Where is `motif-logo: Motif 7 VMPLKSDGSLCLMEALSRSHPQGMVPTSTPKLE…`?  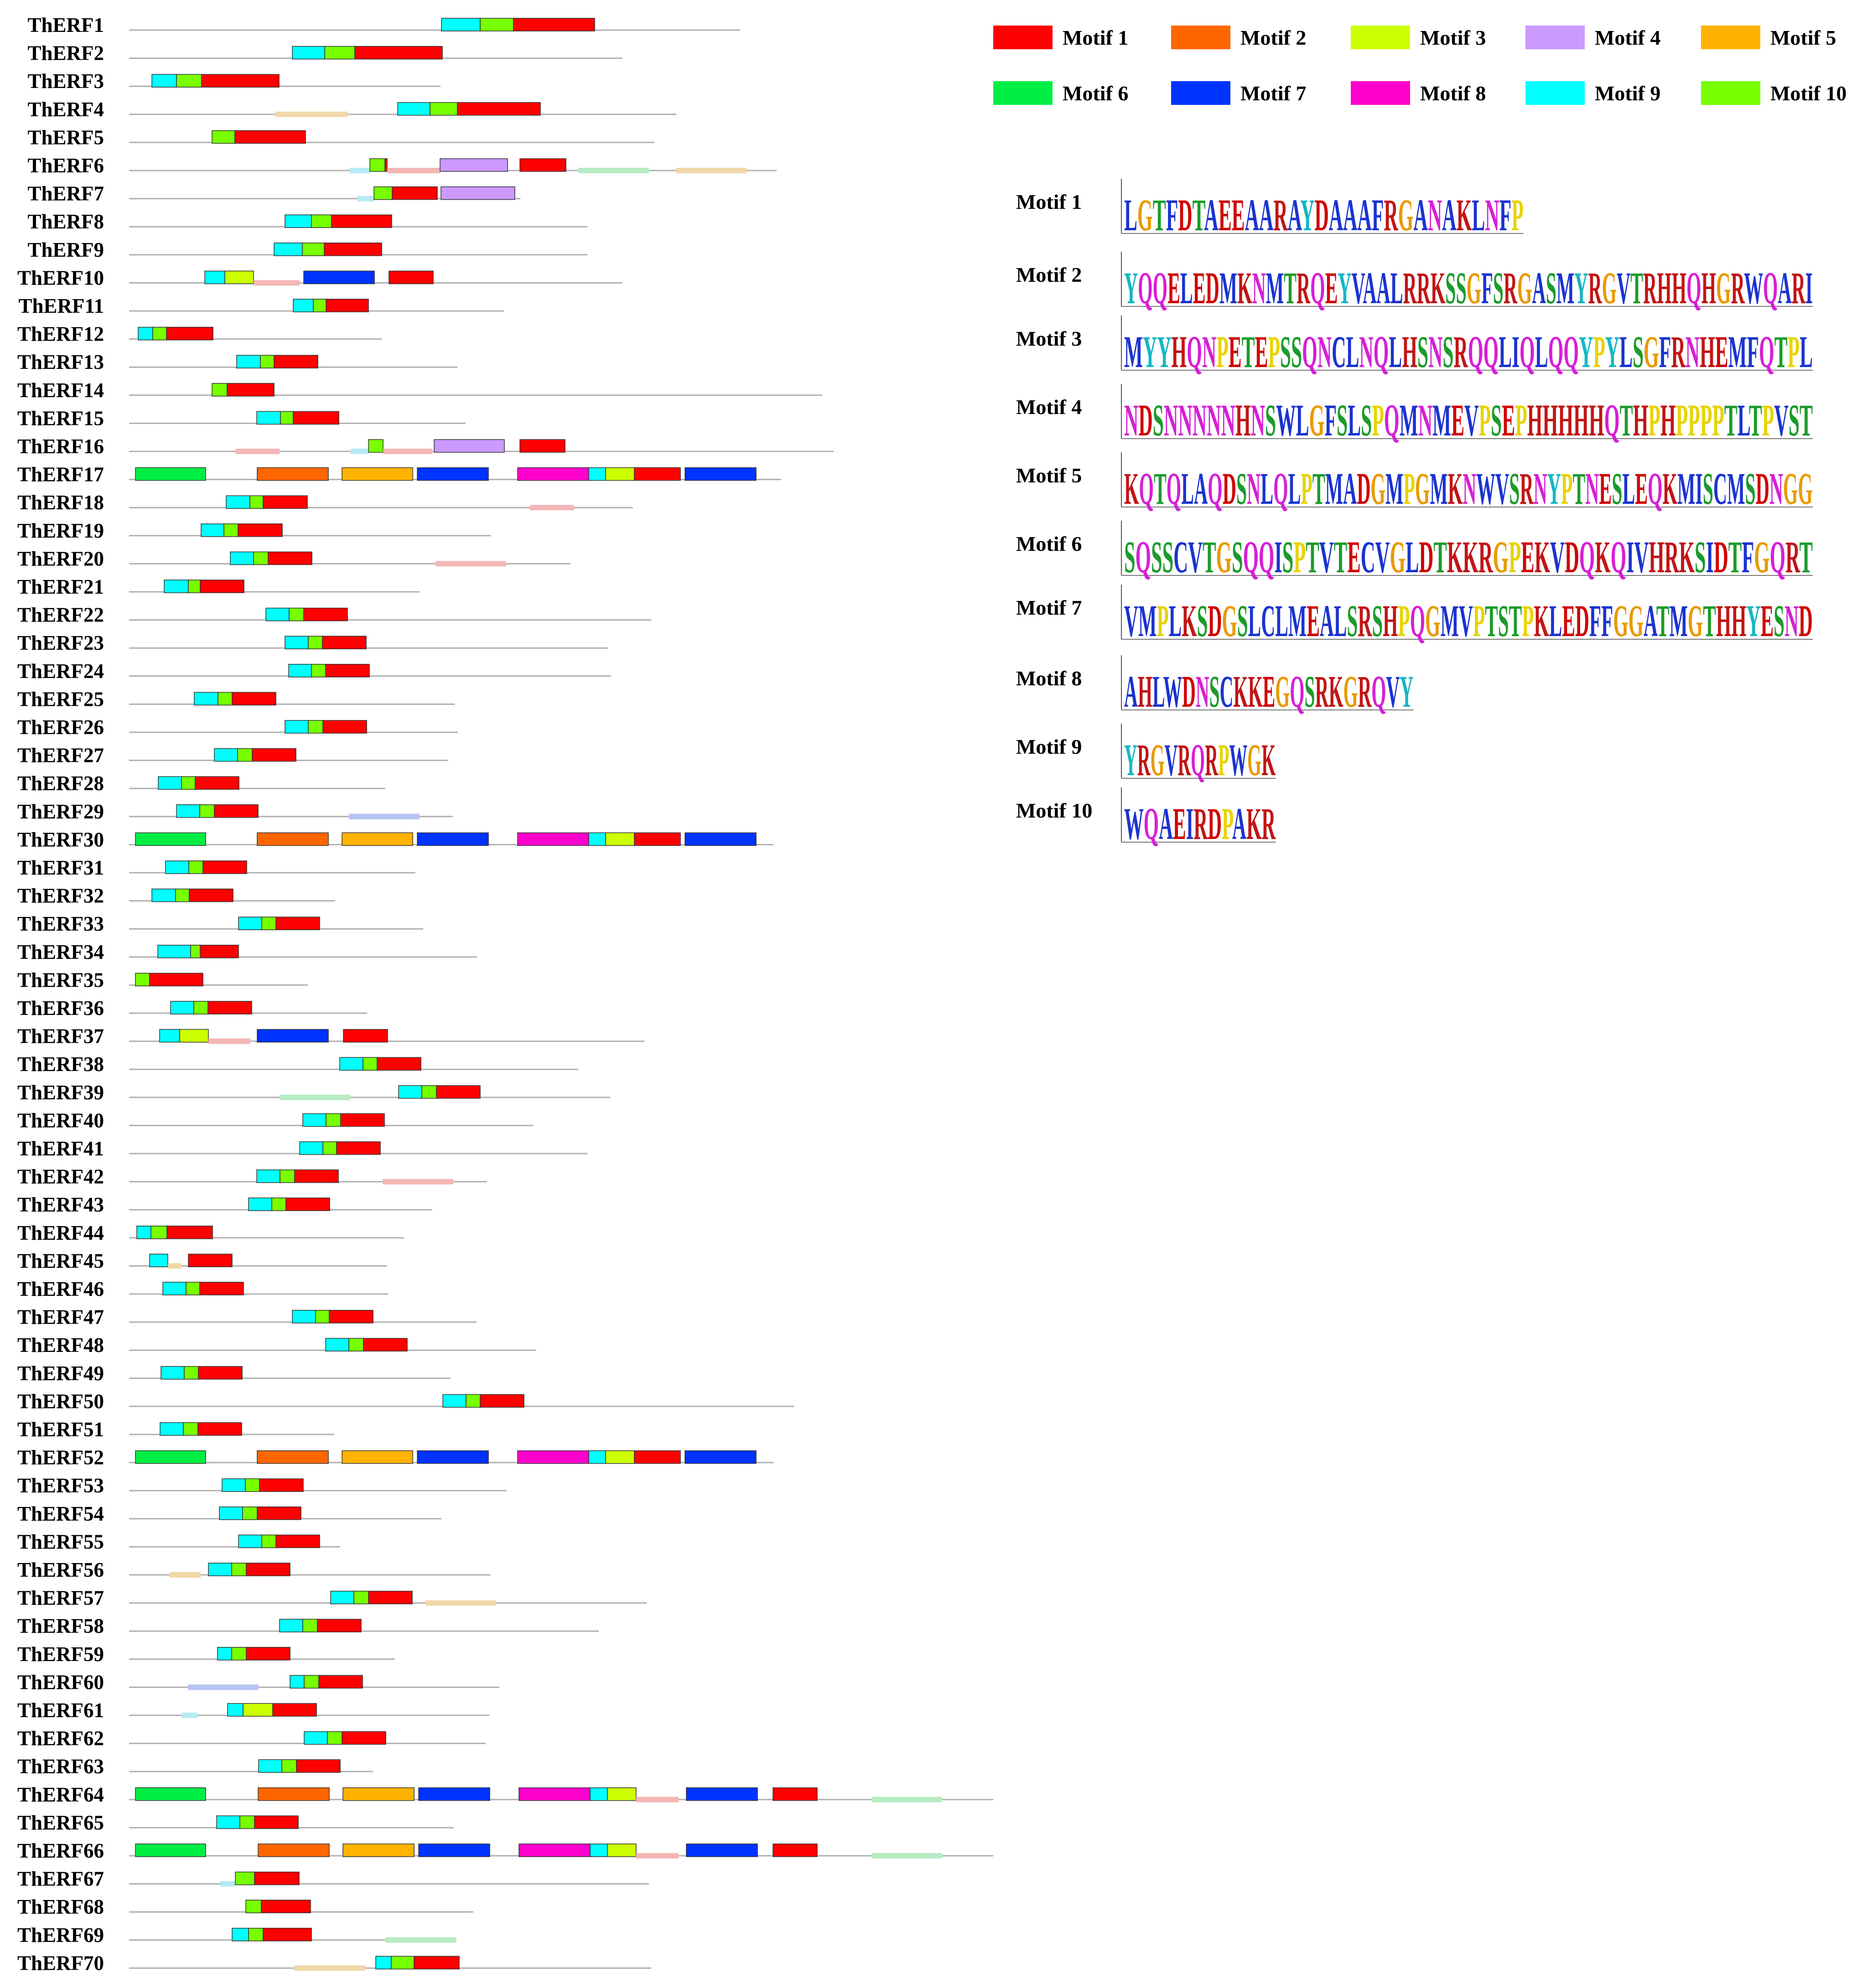 motif-logo: Motif 7 VMPLKSDGSLCLMEALSRSHPQGMVPTSTPKLE… is located at coordinates (1414, 615).